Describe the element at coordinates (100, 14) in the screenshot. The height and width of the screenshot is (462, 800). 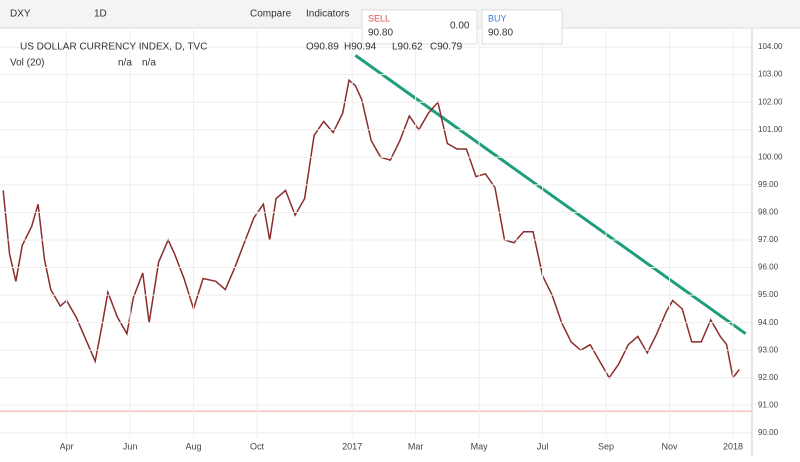
I see `interval: 1D` at that location.